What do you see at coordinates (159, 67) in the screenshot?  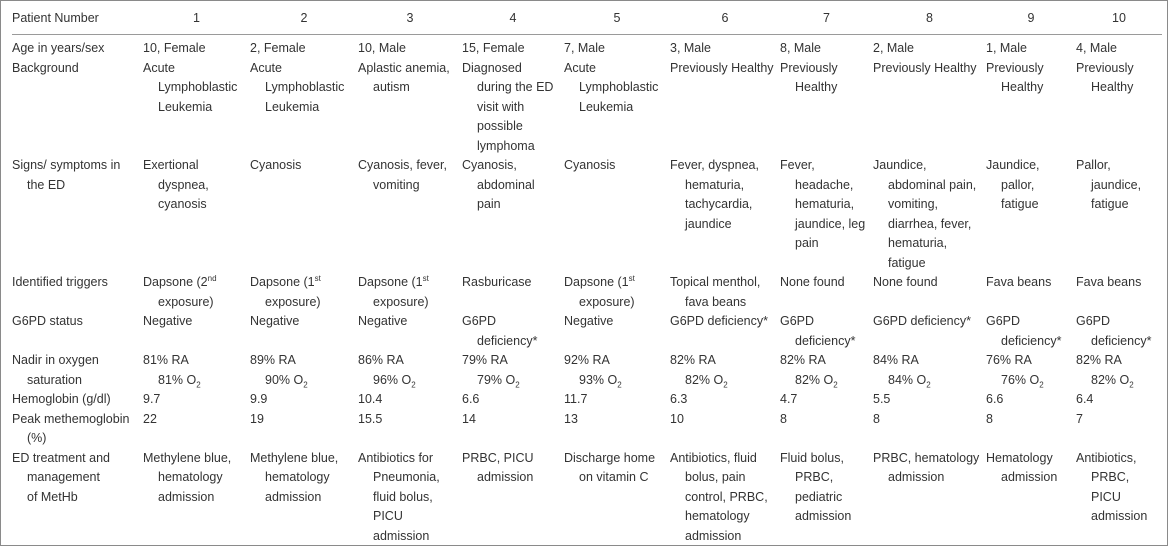 I see `cell-line: Acute` at bounding box center [159, 67].